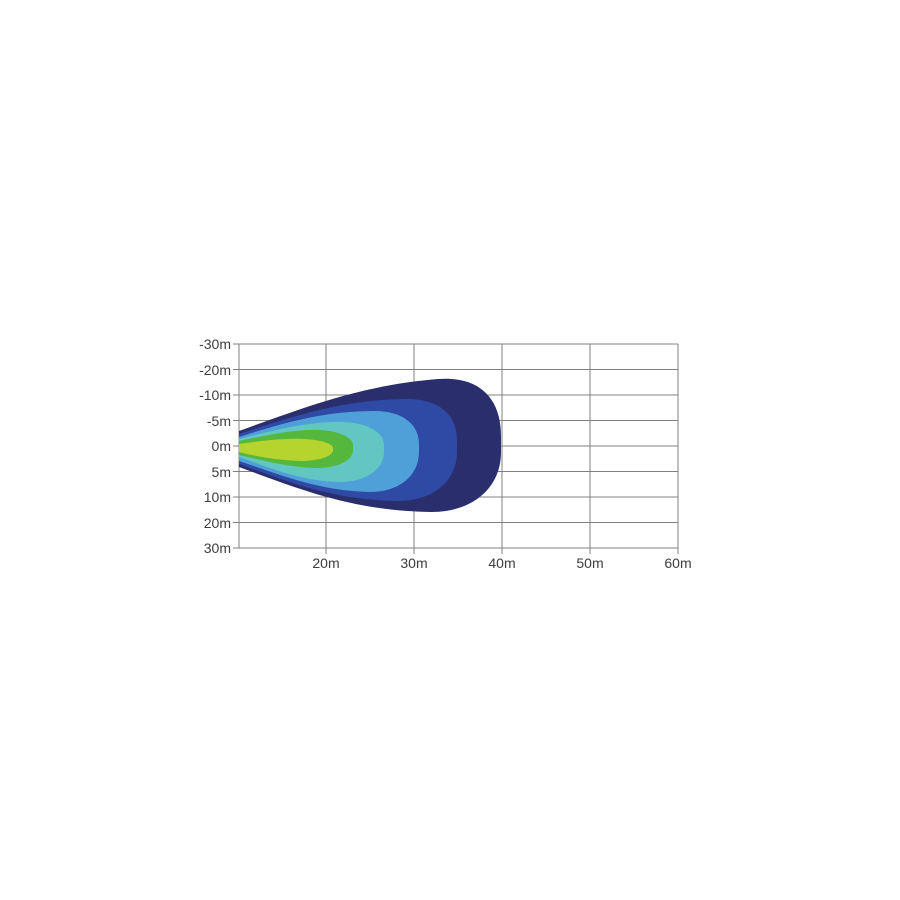 The height and width of the screenshot is (900, 900). Describe the element at coordinates (215, 369) in the screenshot. I see `y-tick-label-1: -20m` at that location.